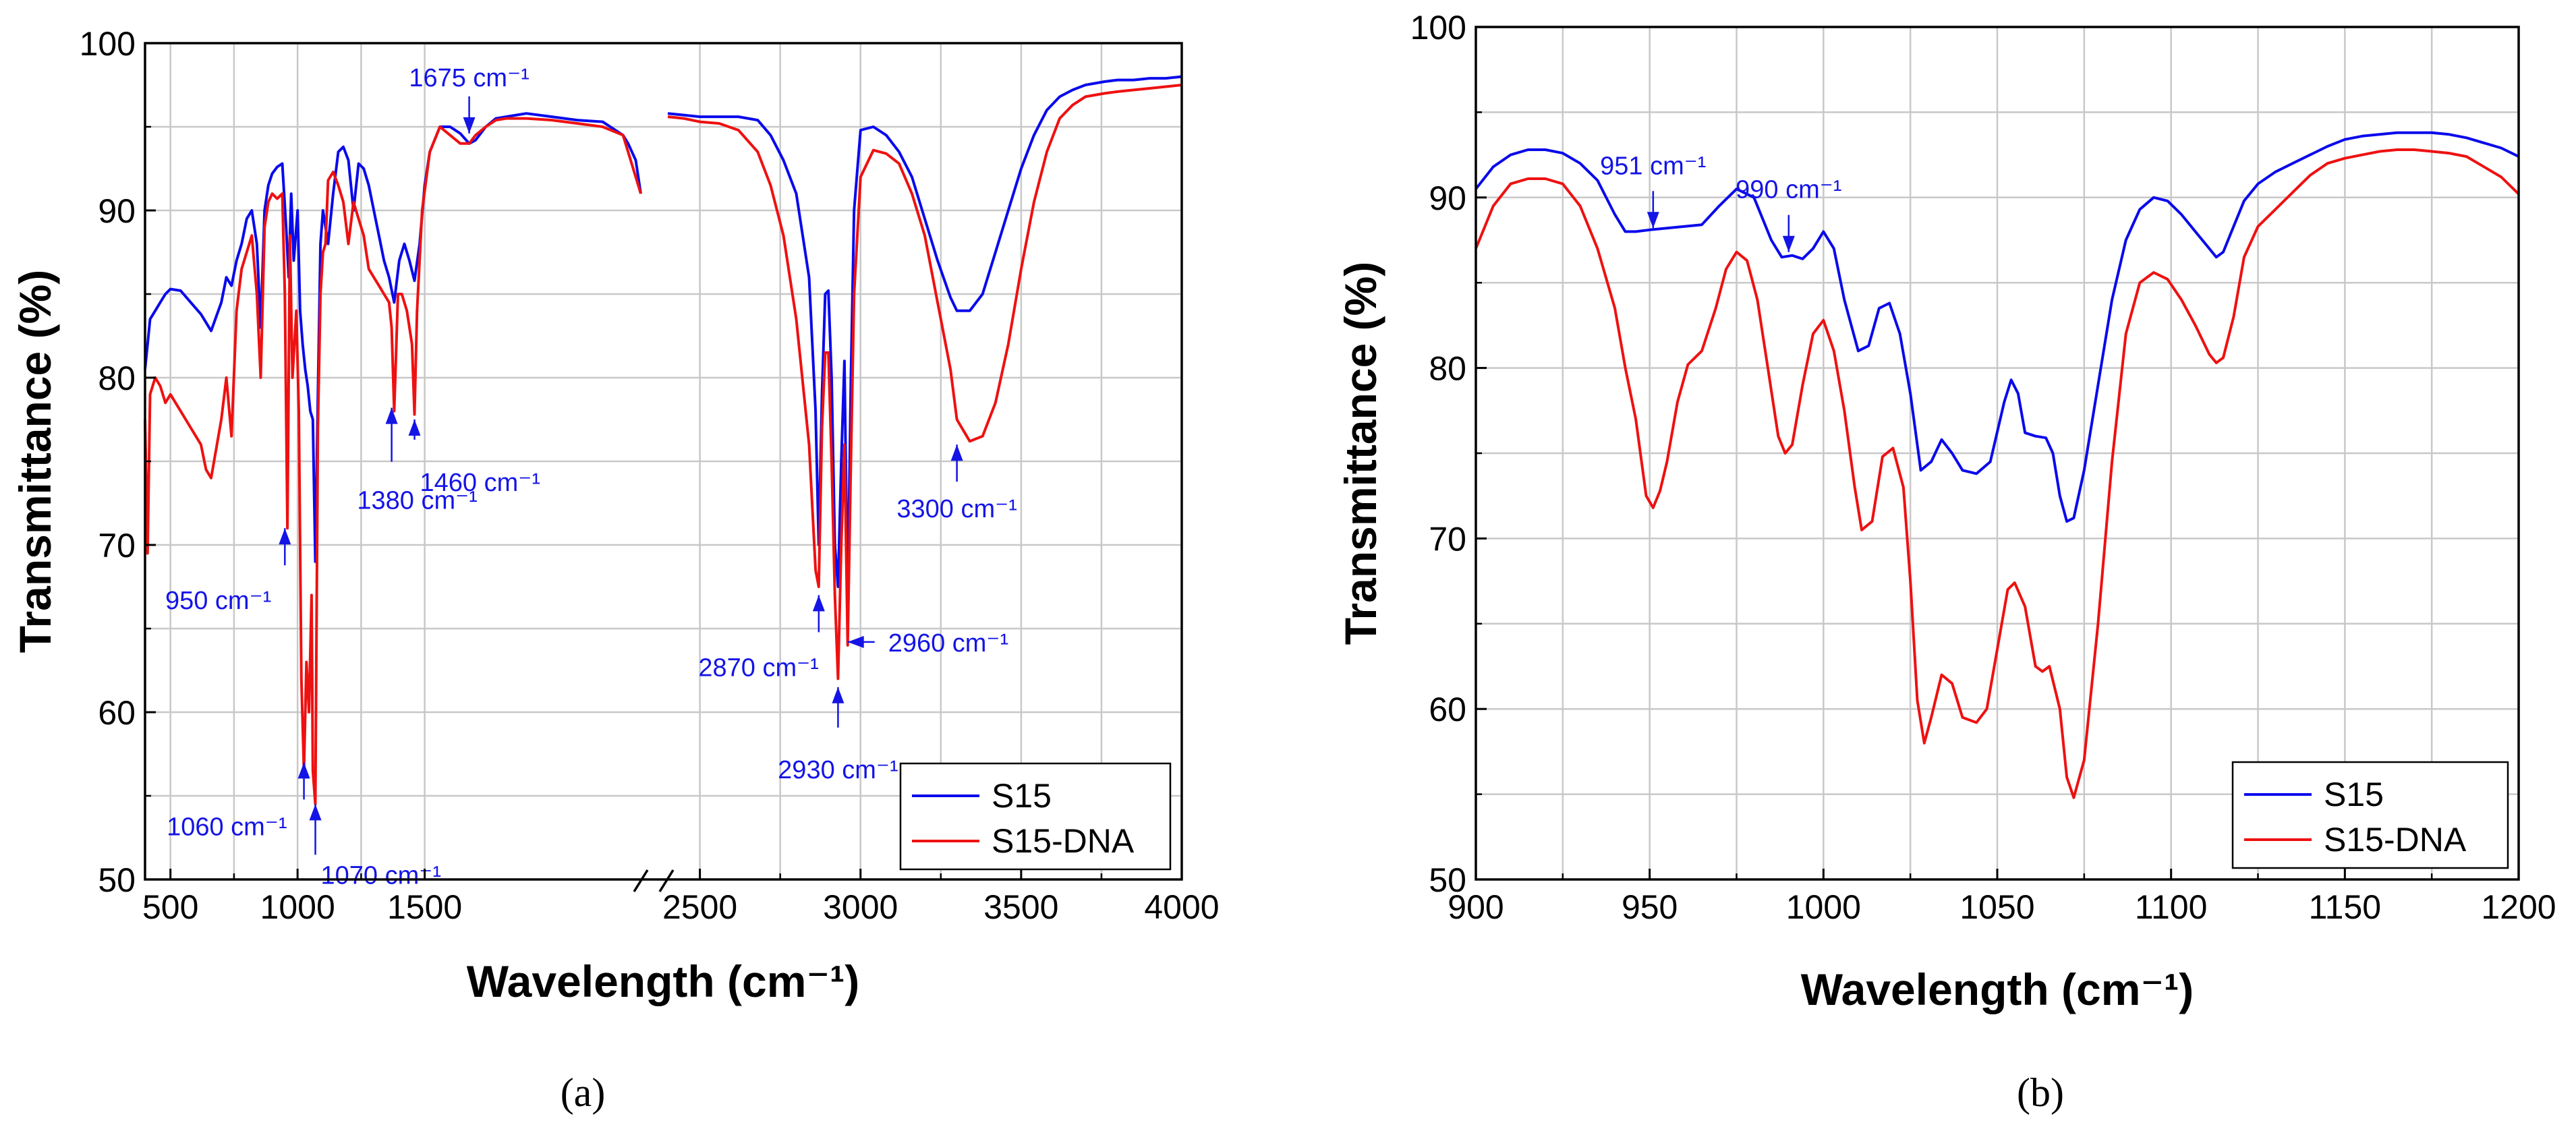 The height and width of the screenshot is (1129, 2576). What do you see at coordinates (1650, 907) in the screenshot?
I see `x-tick-label: 950` at bounding box center [1650, 907].